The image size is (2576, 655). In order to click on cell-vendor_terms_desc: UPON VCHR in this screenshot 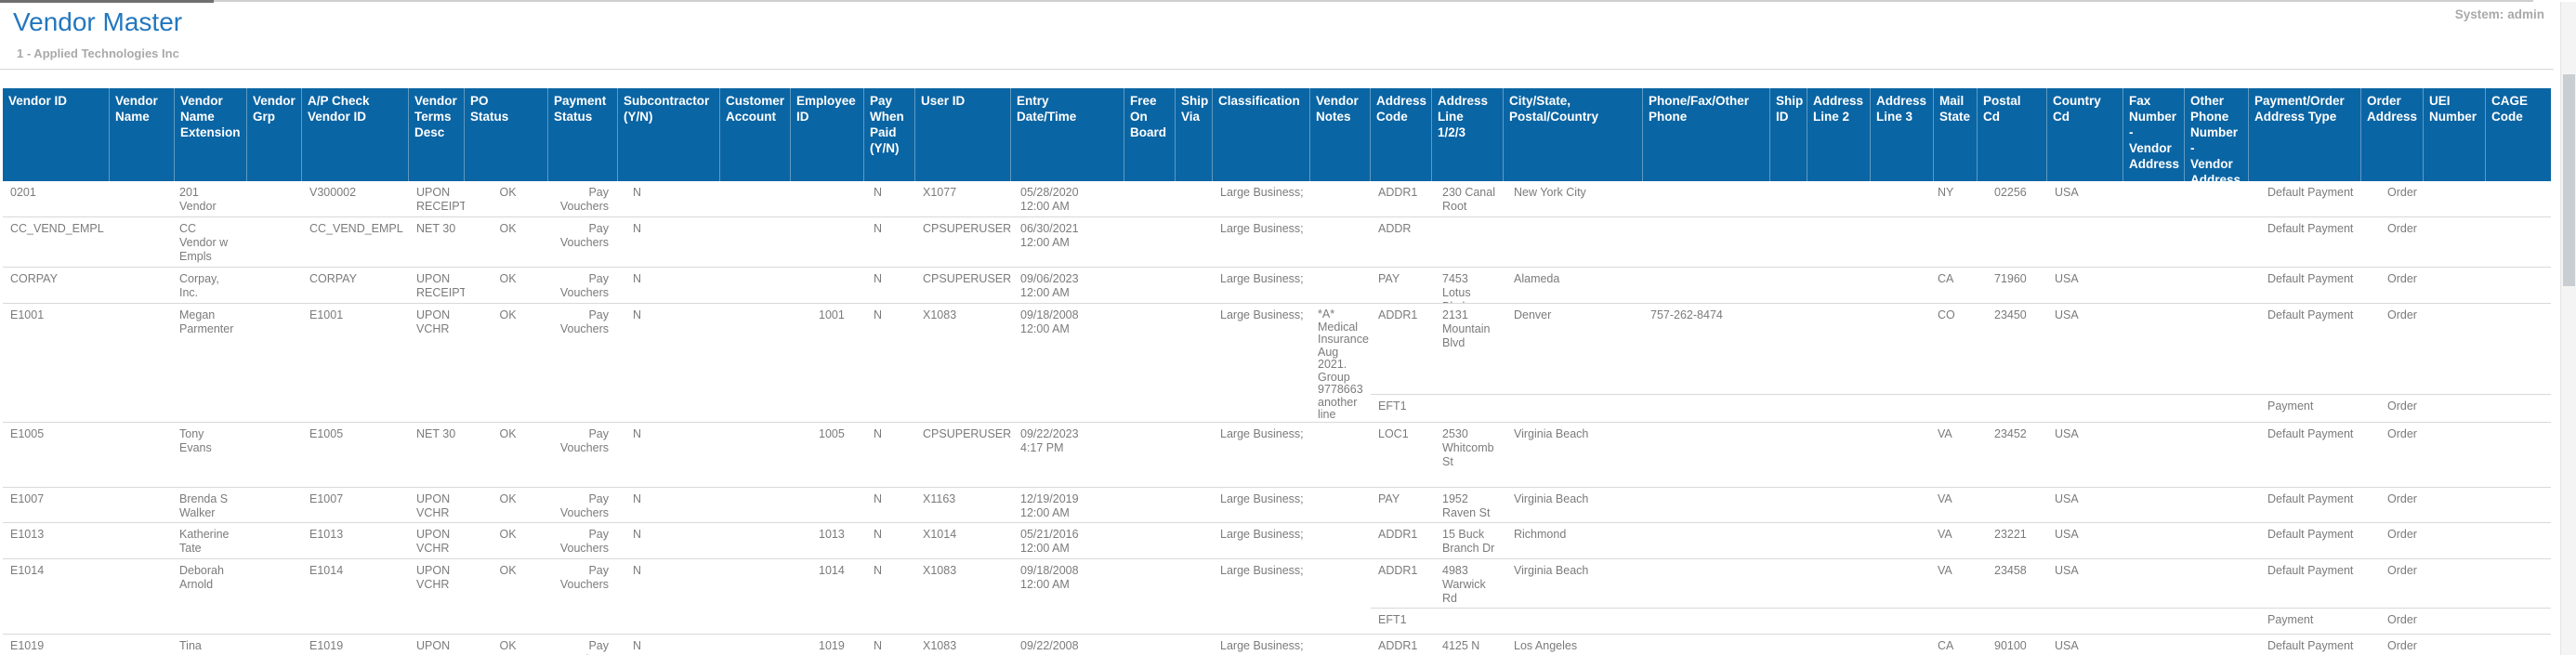, I will do `click(433, 577)`.